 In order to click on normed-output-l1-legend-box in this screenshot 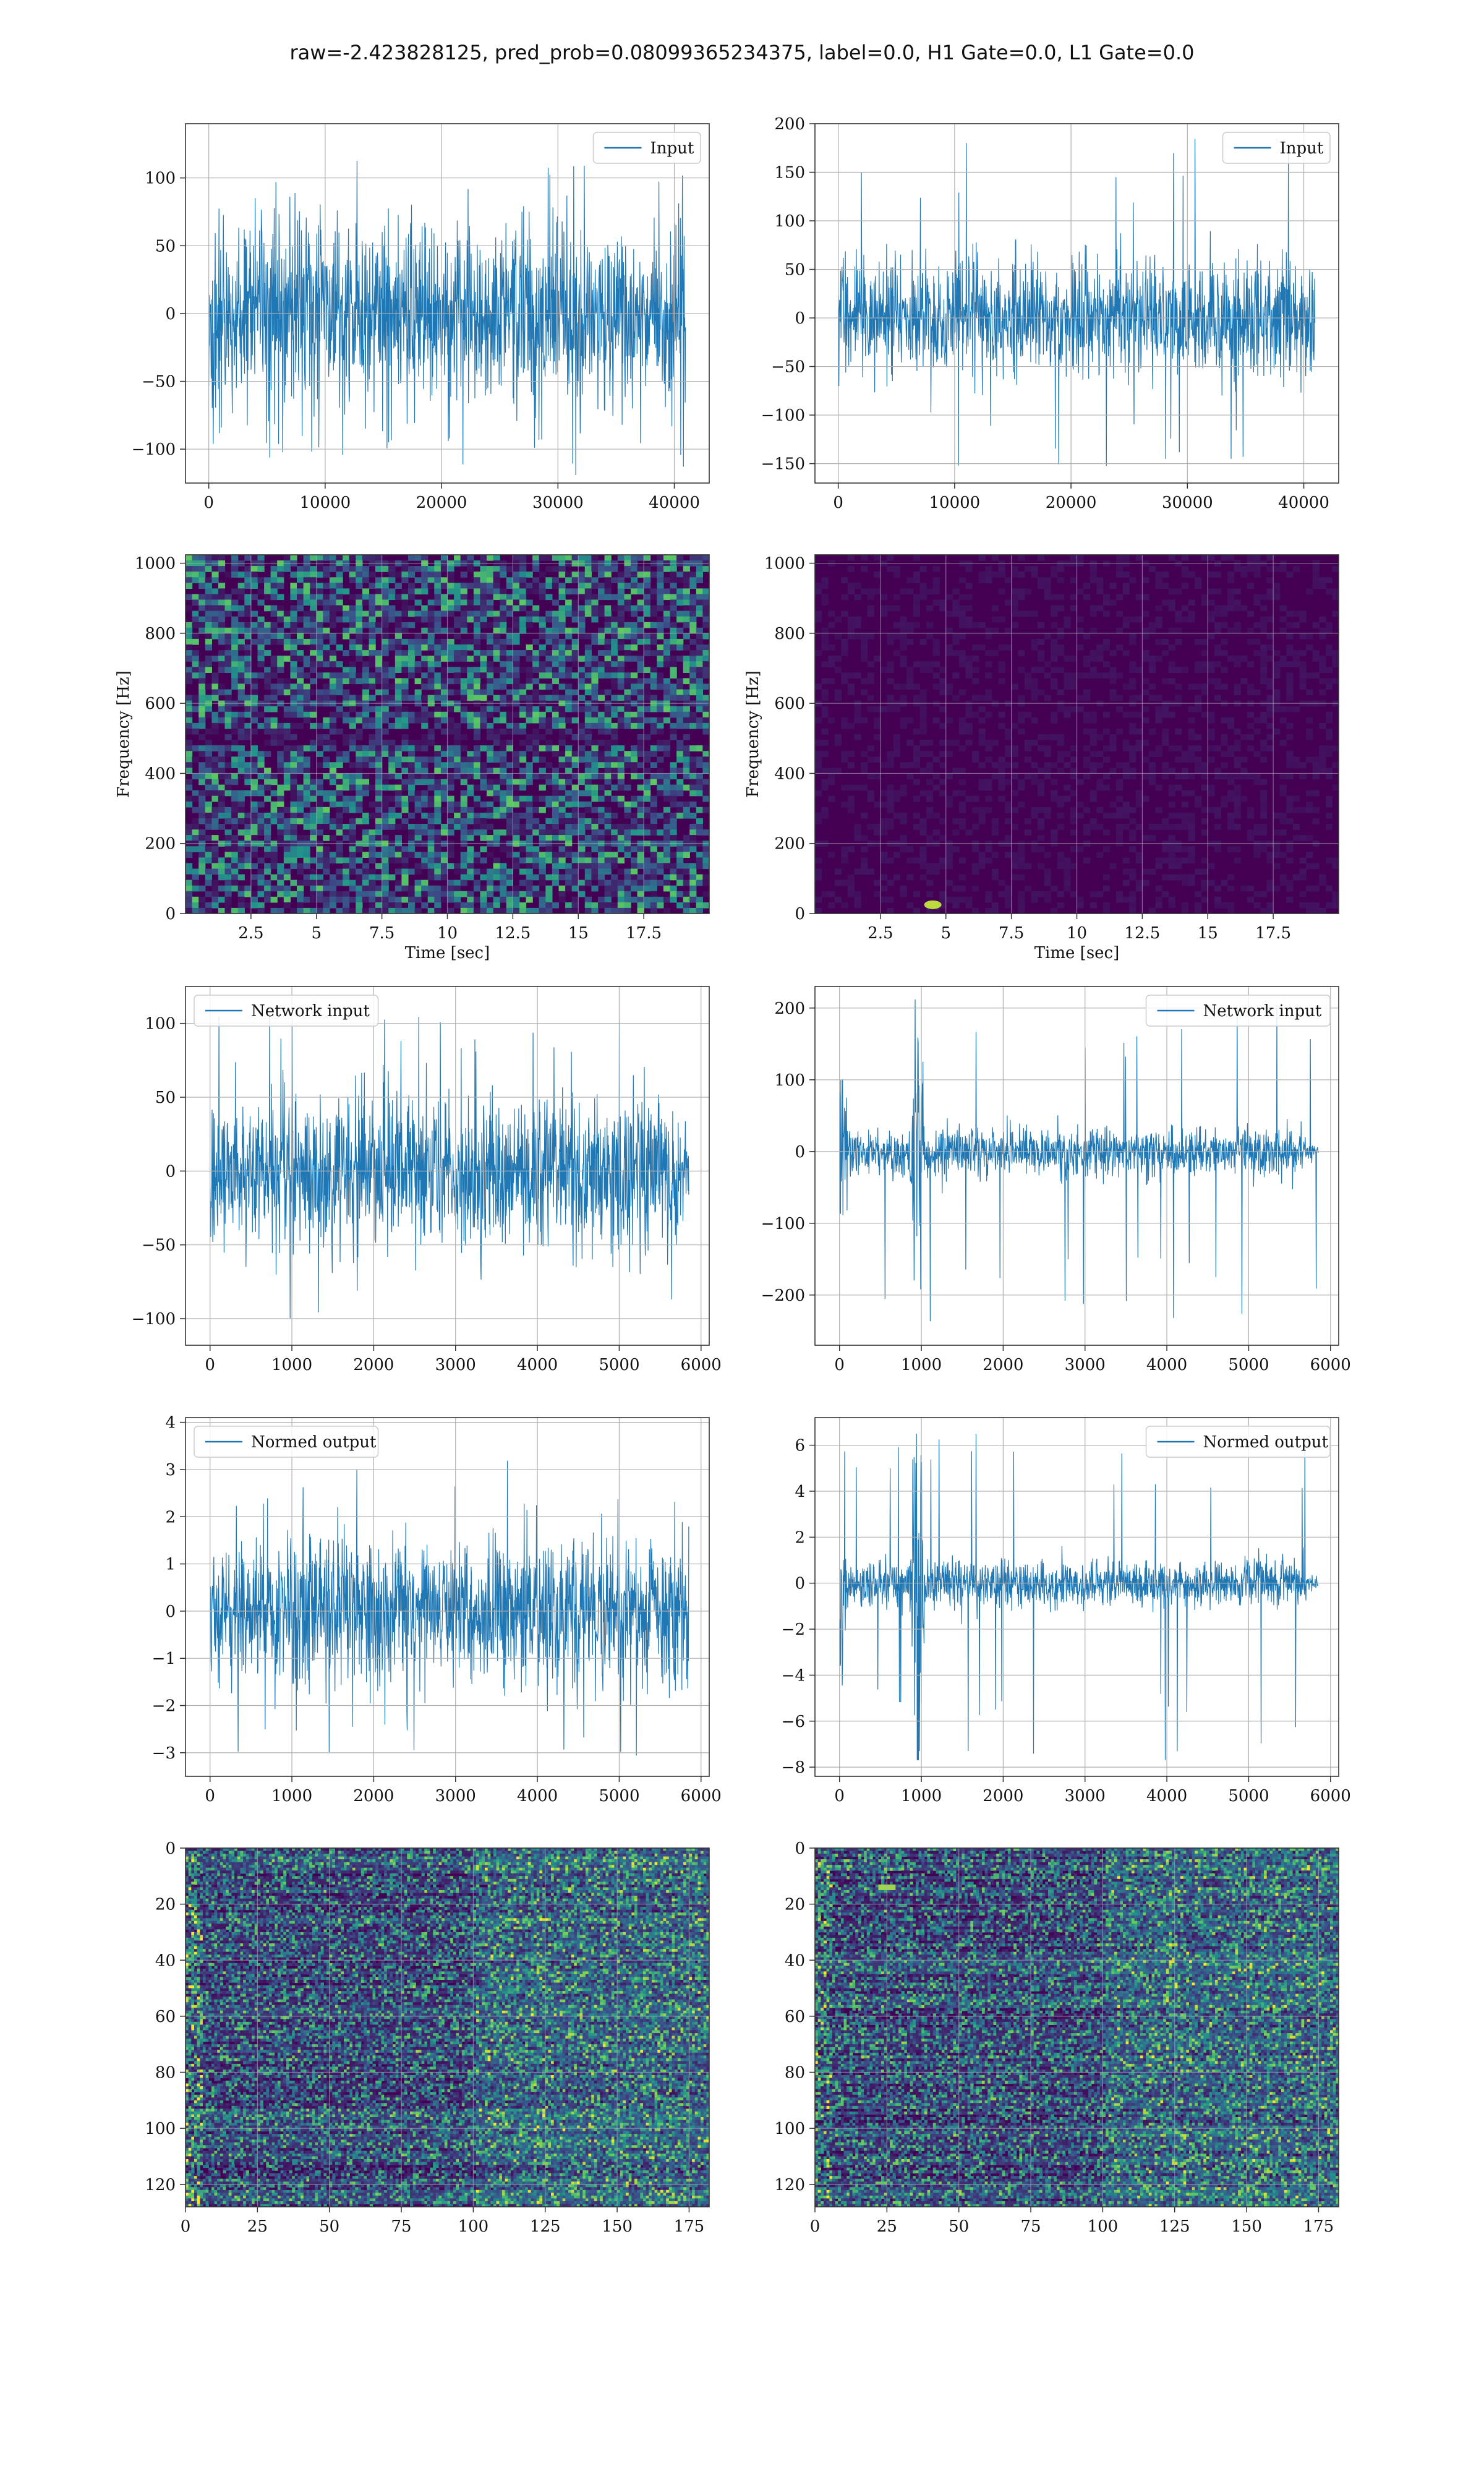, I will do `click(1238, 1442)`.